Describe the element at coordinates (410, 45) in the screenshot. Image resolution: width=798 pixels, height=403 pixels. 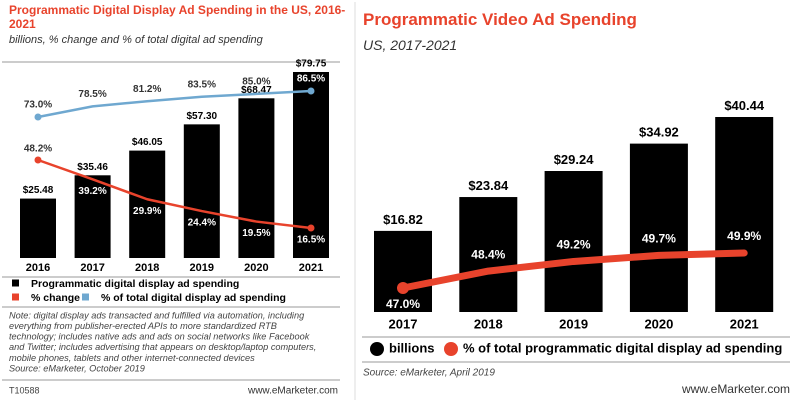
I see `chart-subtitle: US, 2017-2021` at that location.